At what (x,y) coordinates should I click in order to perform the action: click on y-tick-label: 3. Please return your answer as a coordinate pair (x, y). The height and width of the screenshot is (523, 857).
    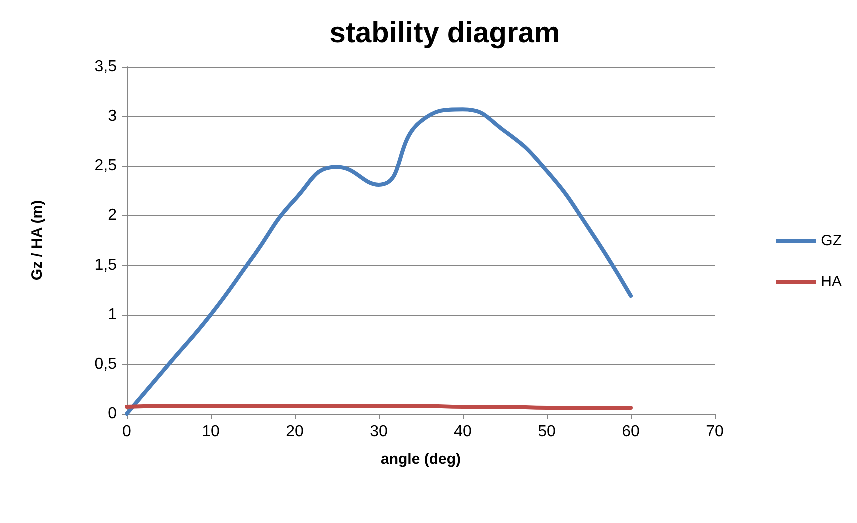
    Looking at the image, I should click on (113, 117).